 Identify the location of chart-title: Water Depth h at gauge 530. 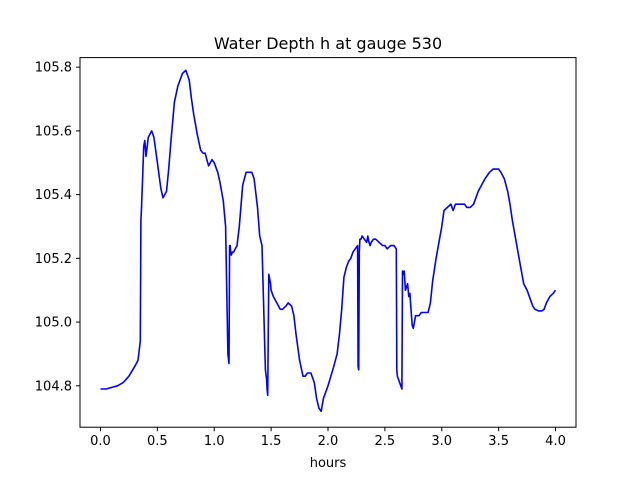
(328, 43).